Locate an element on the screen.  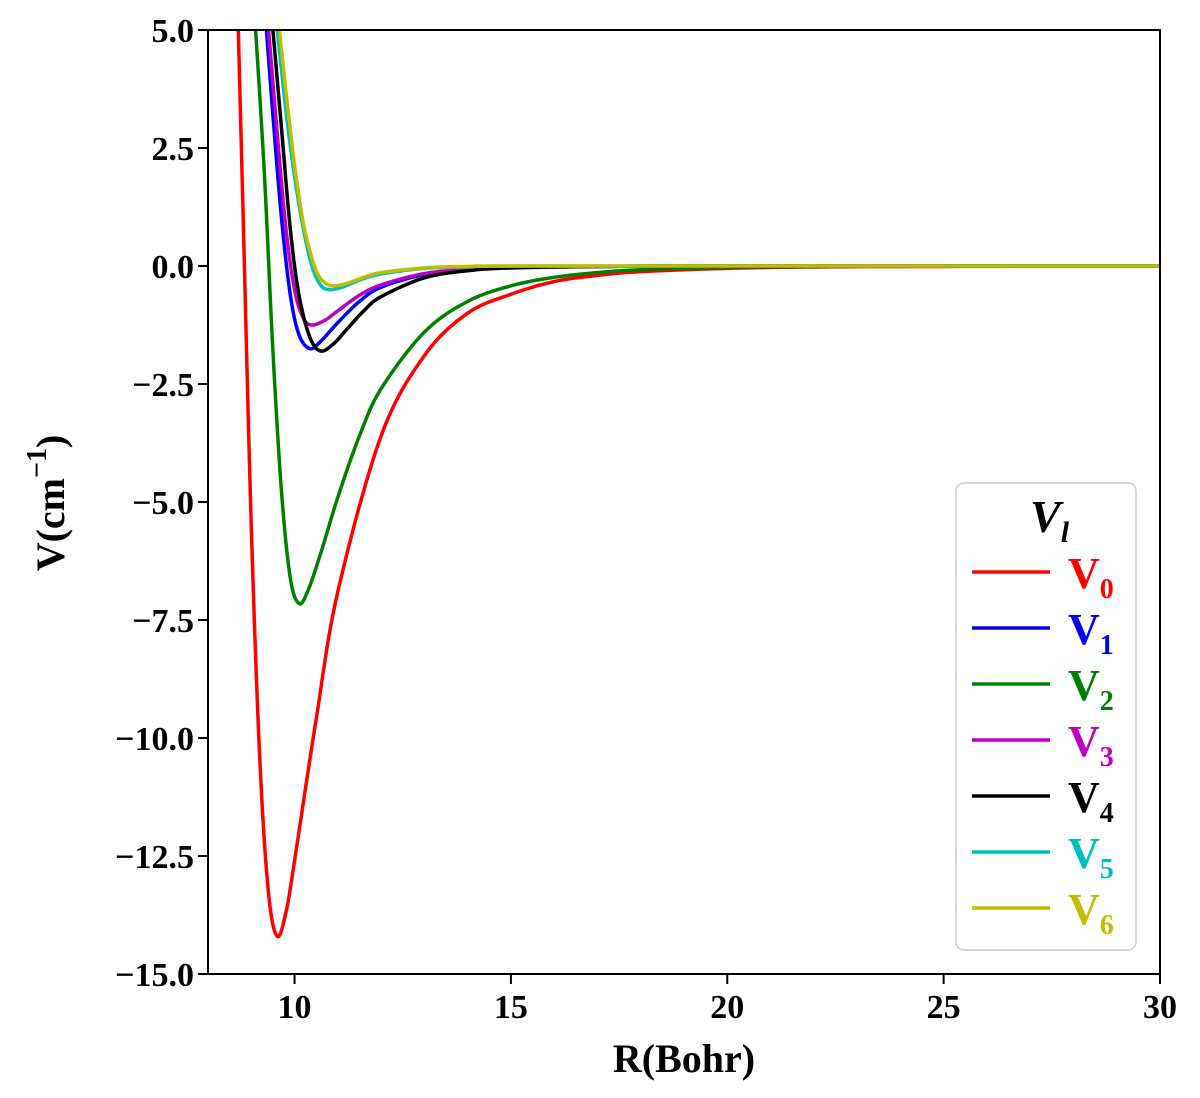
legend-box is located at coordinates (1046, 716).